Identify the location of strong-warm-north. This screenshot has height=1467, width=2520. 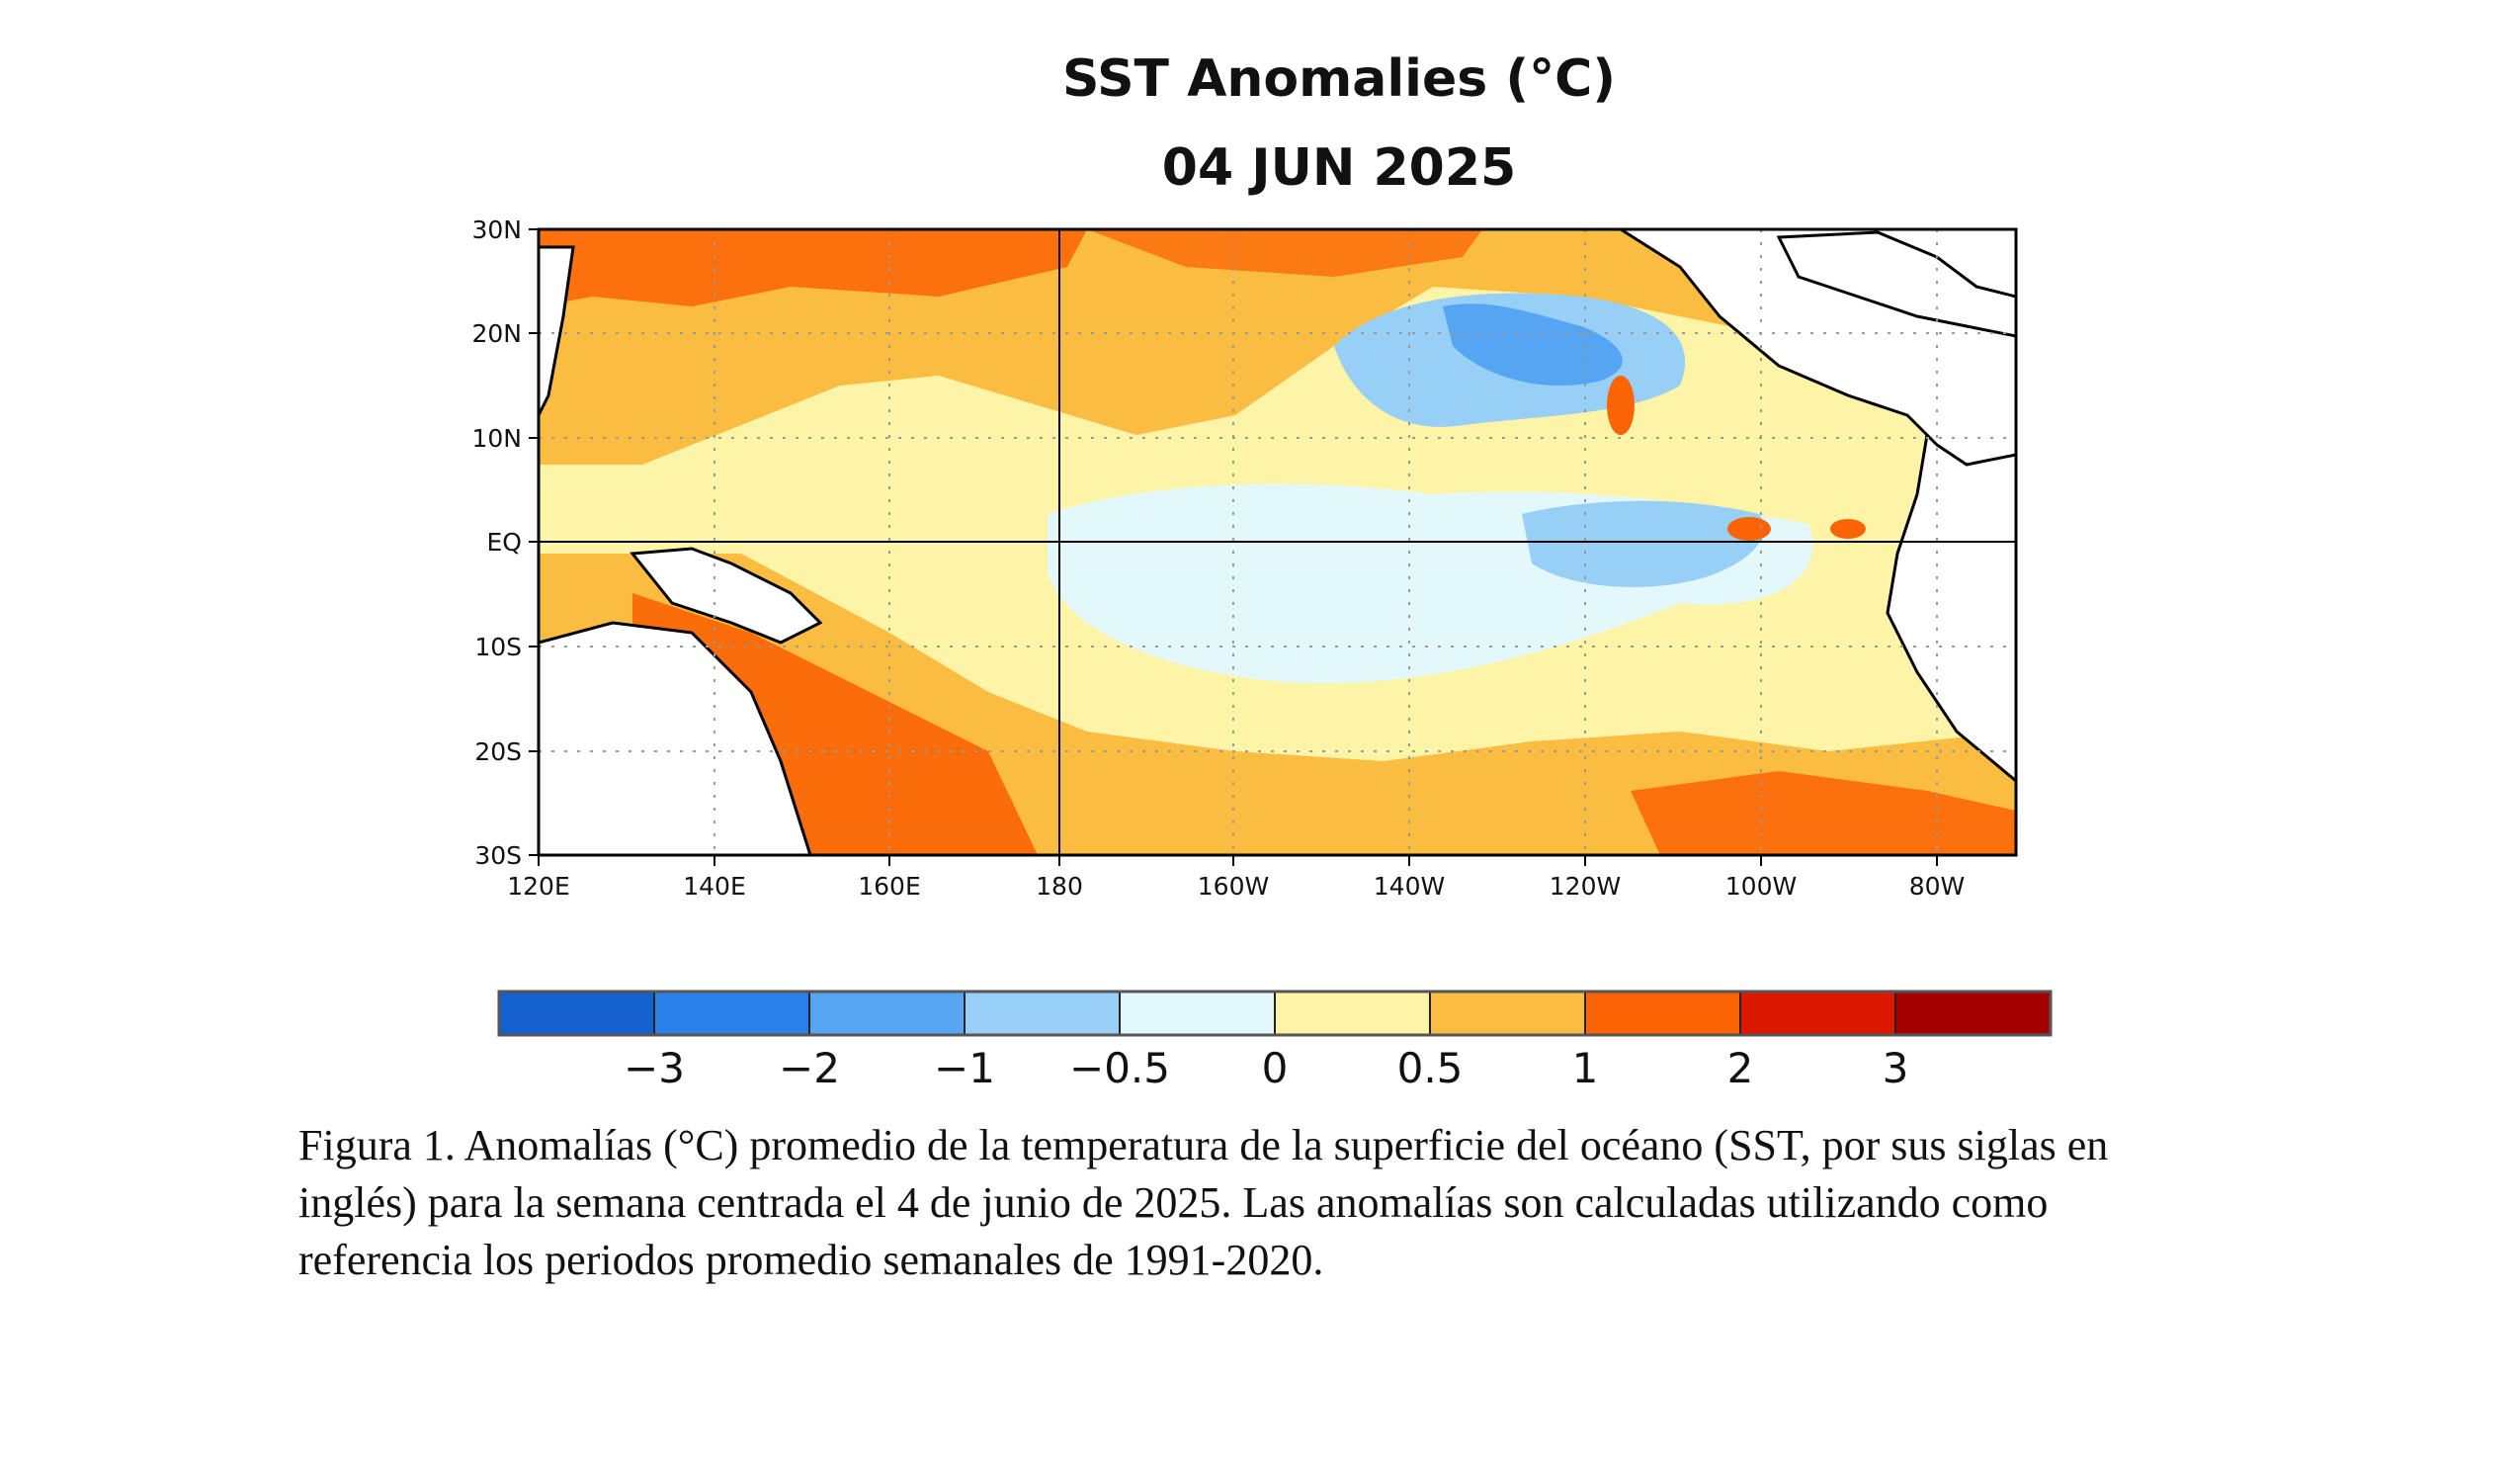
(813, 267).